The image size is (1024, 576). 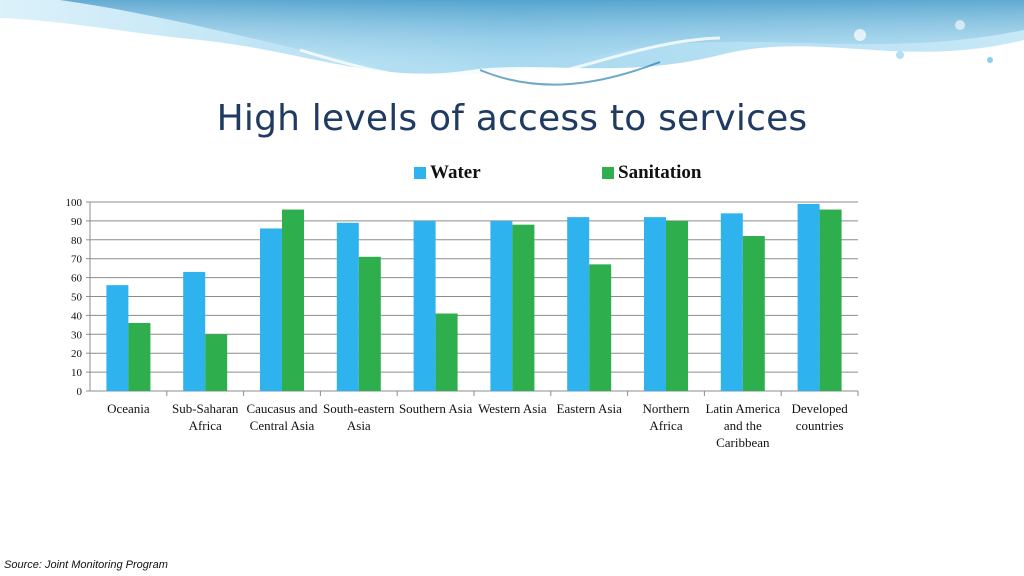 What do you see at coordinates (819, 417) in the screenshot?
I see `x-category-label: Developed countries` at bounding box center [819, 417].